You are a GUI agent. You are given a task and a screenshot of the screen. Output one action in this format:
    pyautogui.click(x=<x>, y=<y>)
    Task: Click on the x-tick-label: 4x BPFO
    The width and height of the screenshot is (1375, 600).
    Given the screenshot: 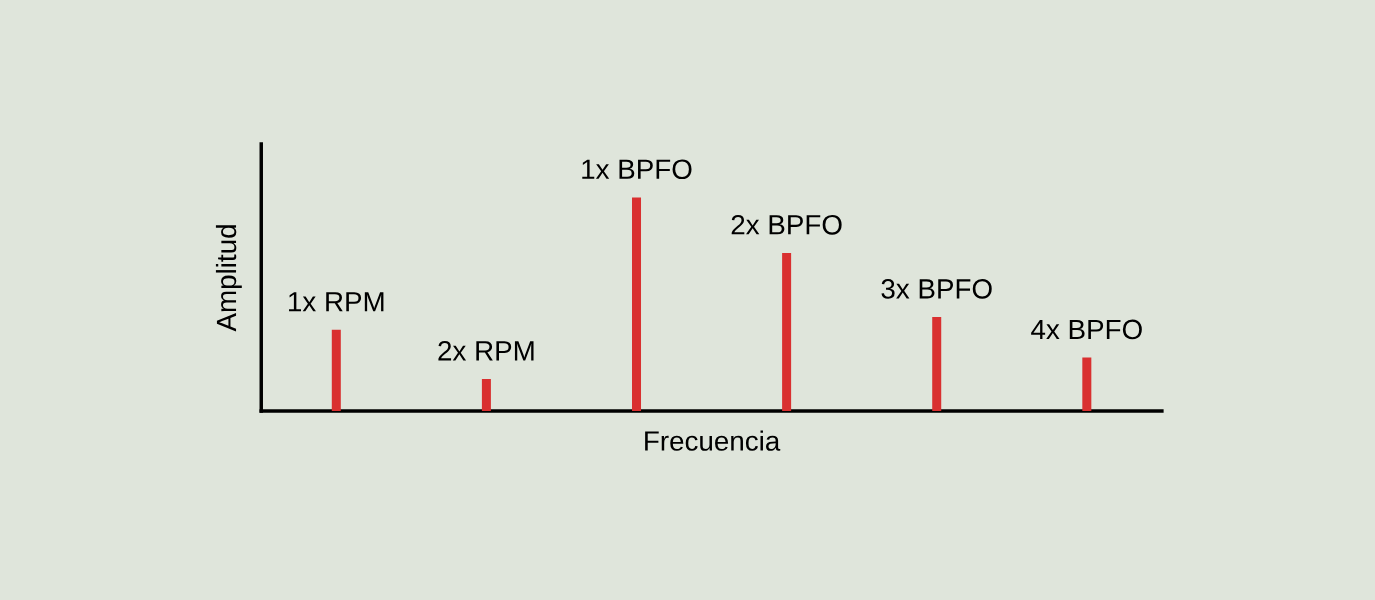 What is the action you would take?
    pyautogui.click(x=1086, y=329)
    